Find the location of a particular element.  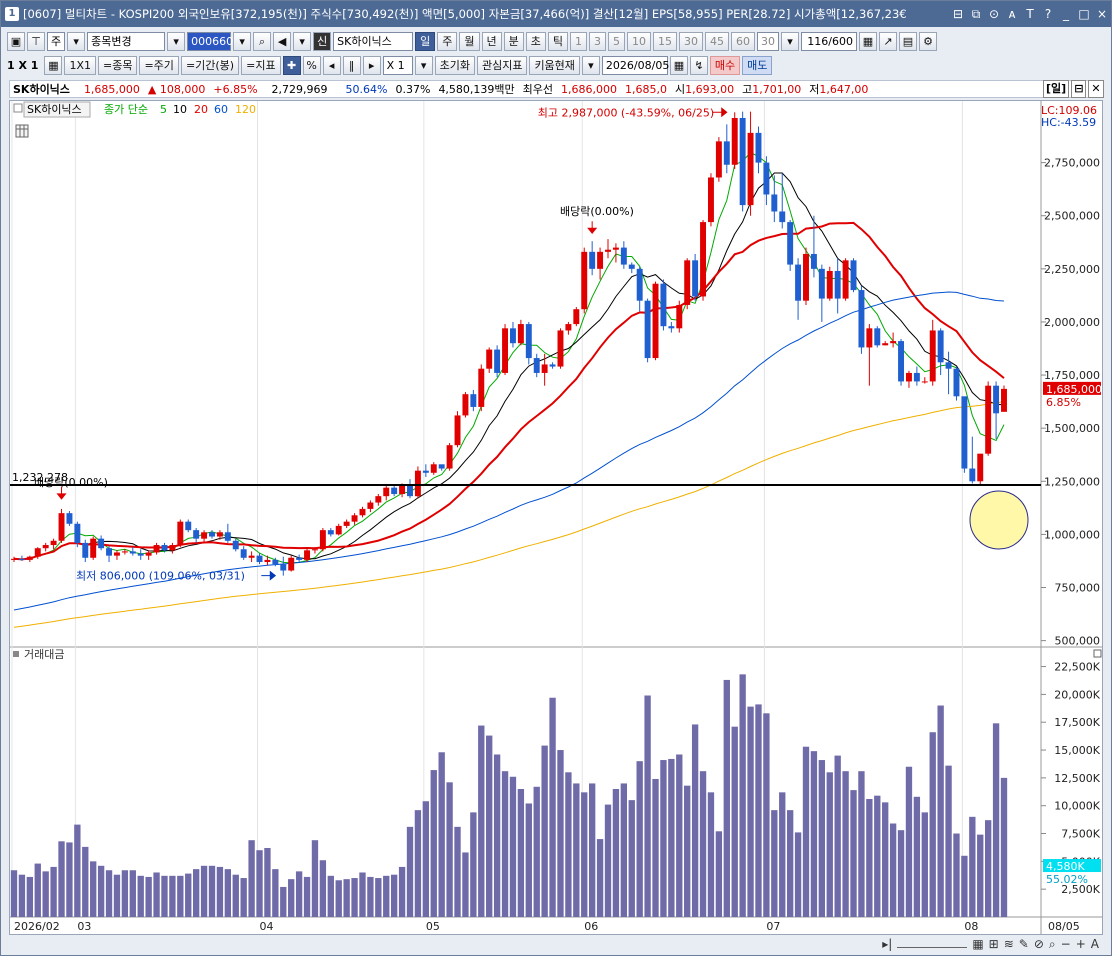

interval-3: 3 is located at coordinates (597, 41).